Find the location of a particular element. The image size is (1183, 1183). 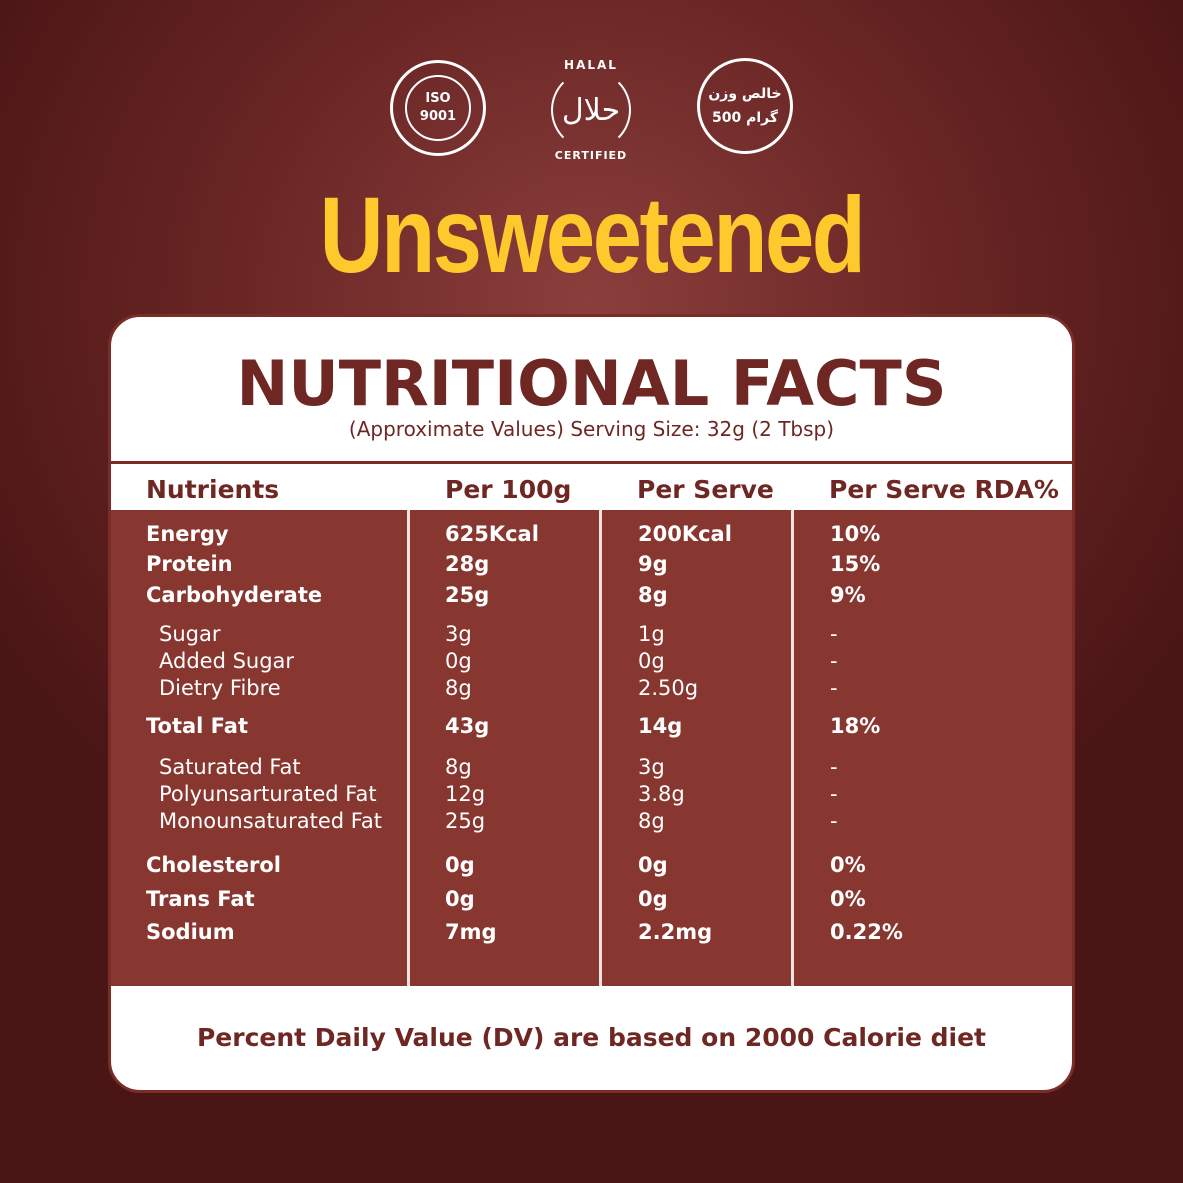

halal-ring-icon is located at coordinates (591, 110).